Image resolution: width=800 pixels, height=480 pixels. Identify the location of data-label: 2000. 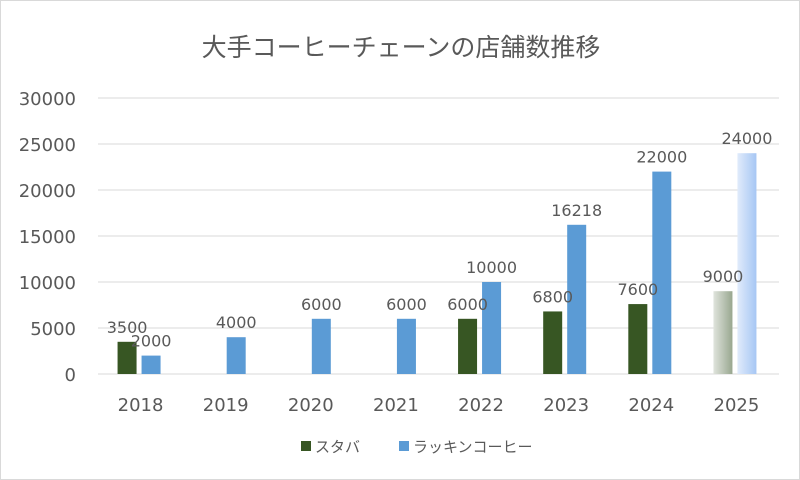
(151, 341).